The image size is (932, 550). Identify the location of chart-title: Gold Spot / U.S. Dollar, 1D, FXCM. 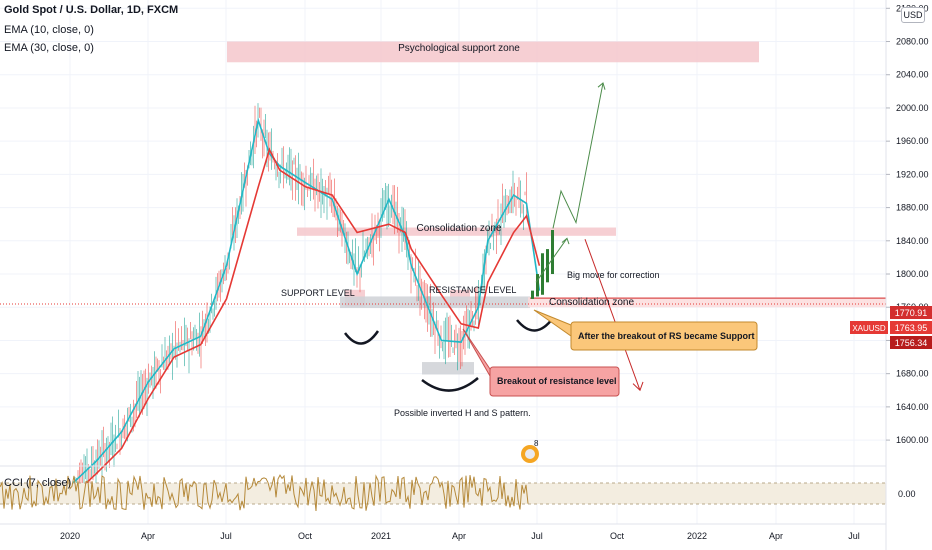
(91, 10).